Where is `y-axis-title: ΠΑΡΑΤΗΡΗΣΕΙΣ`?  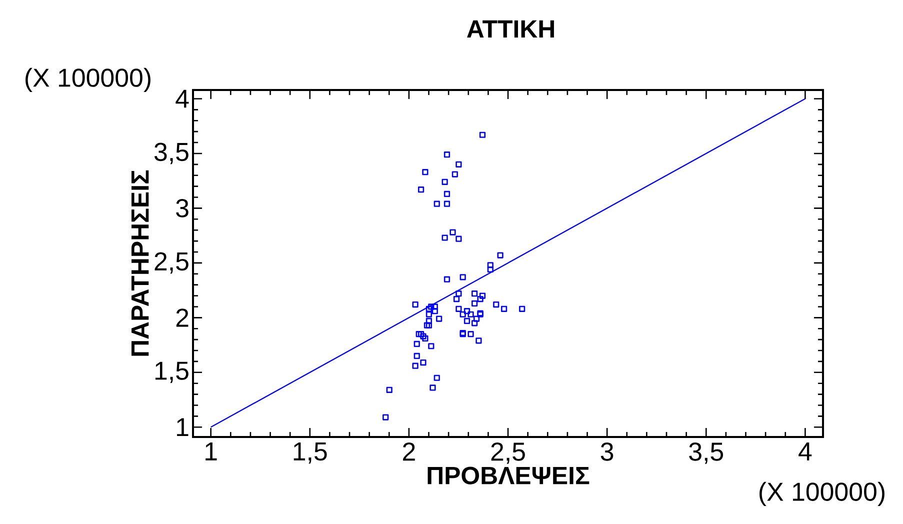 y-axis-title: ΠΑΡΑΤΗΡΗΣΕΙΣ is located at coordinates (140, 263).